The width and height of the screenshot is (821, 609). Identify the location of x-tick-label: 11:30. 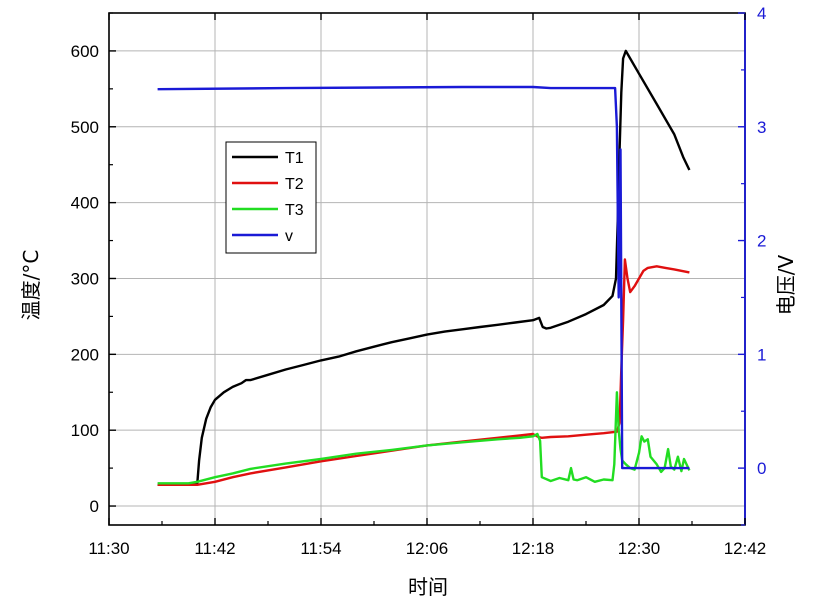
(108, 548).